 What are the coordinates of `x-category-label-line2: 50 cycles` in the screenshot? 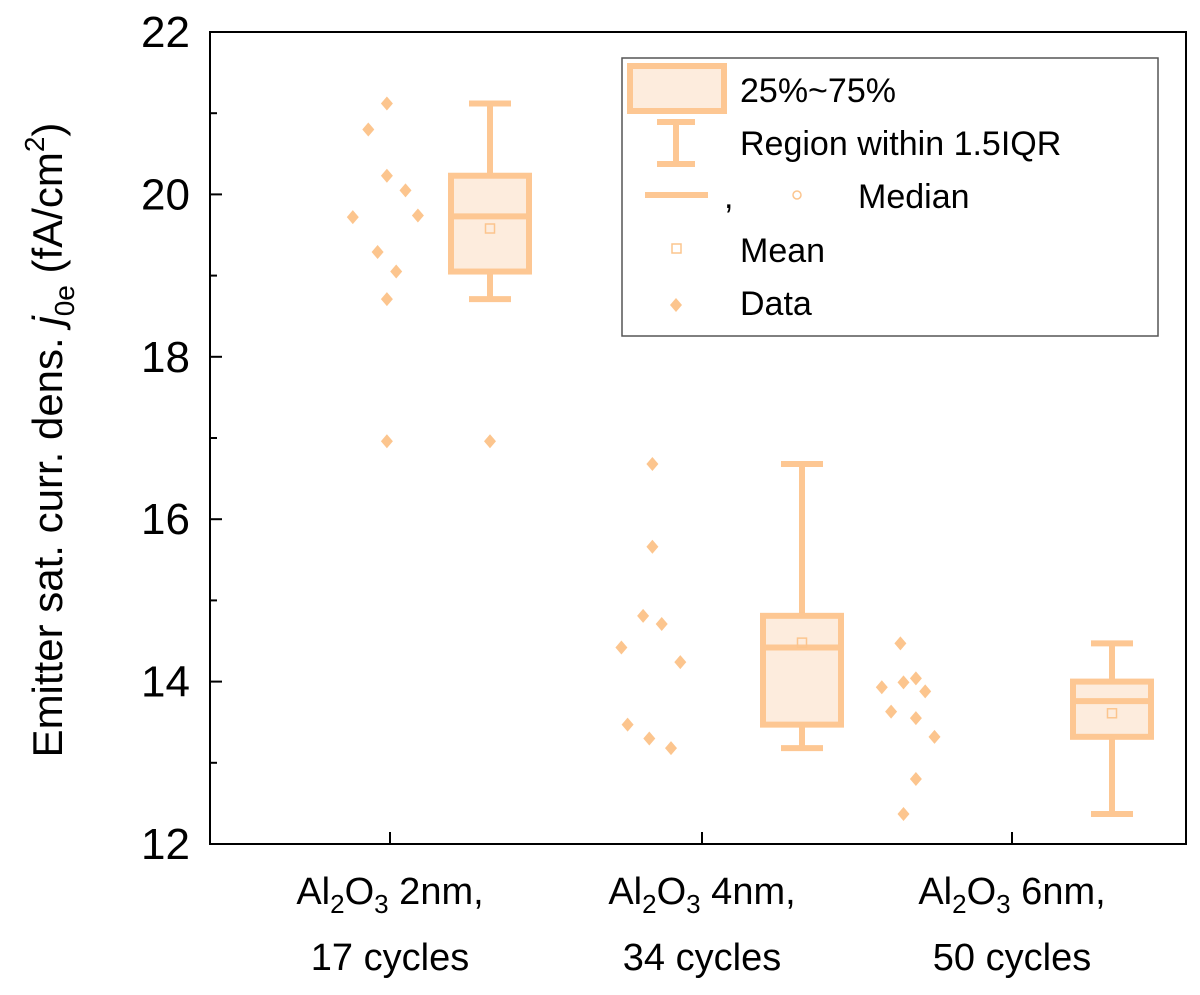 It's located at (1012, 958).